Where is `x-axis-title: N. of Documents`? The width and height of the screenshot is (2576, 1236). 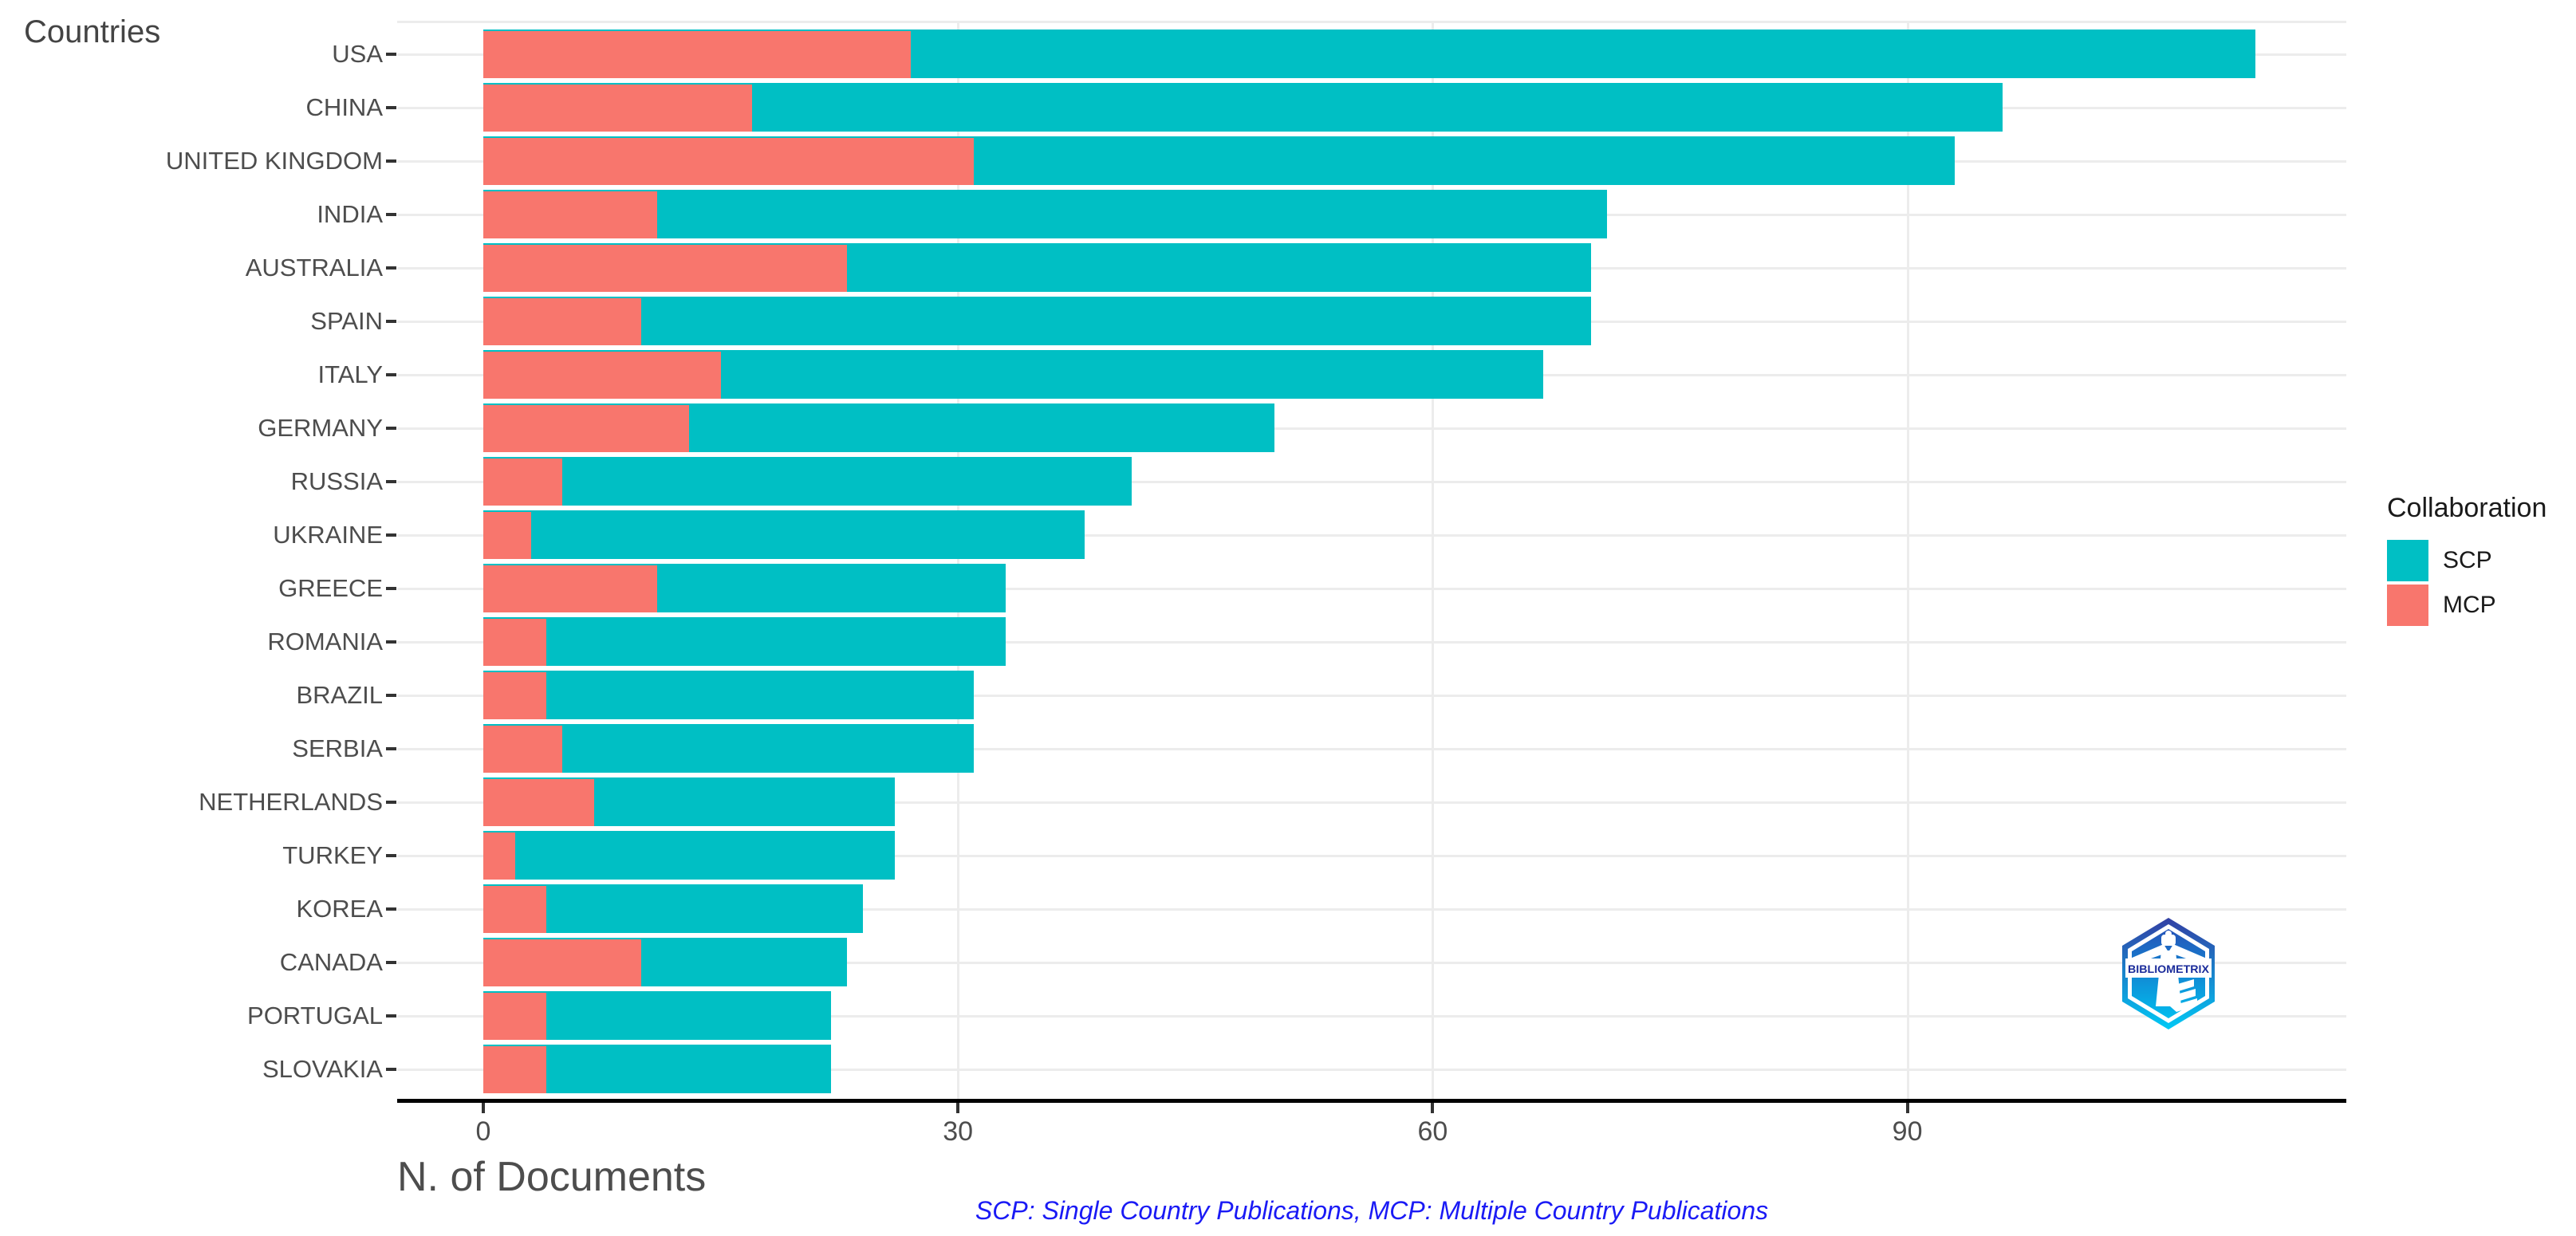
x-axis-title: N. of Documents is located at coordinates (552, 1177).